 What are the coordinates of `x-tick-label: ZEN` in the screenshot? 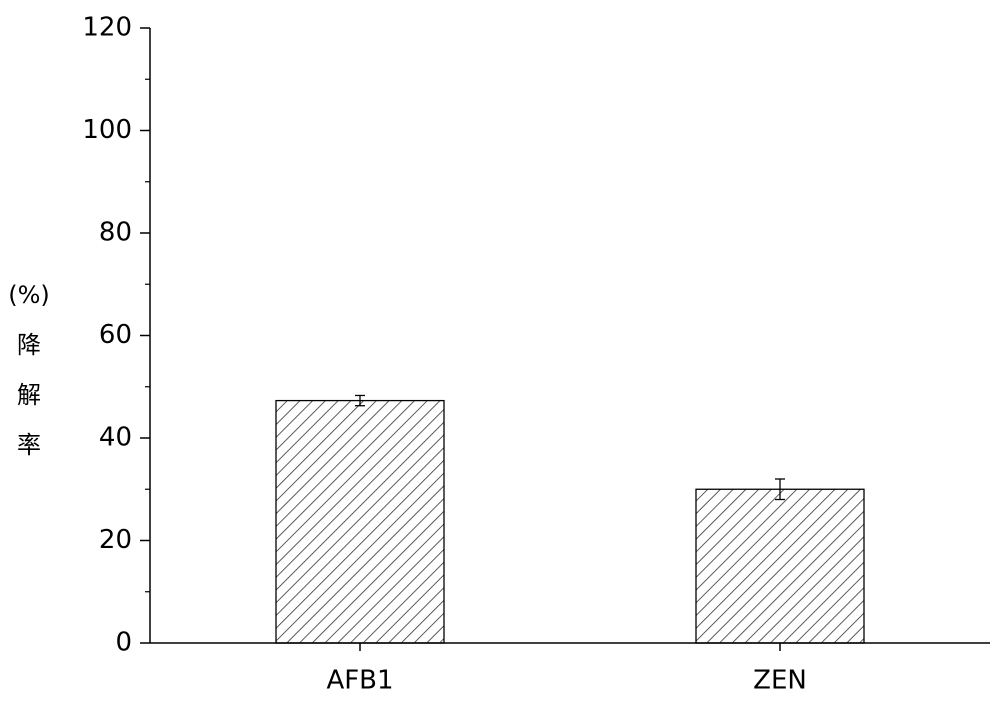 It's located at (780, 681).